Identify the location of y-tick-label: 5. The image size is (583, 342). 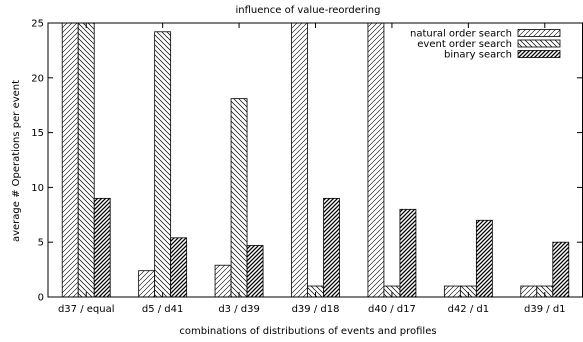
(41, 243).